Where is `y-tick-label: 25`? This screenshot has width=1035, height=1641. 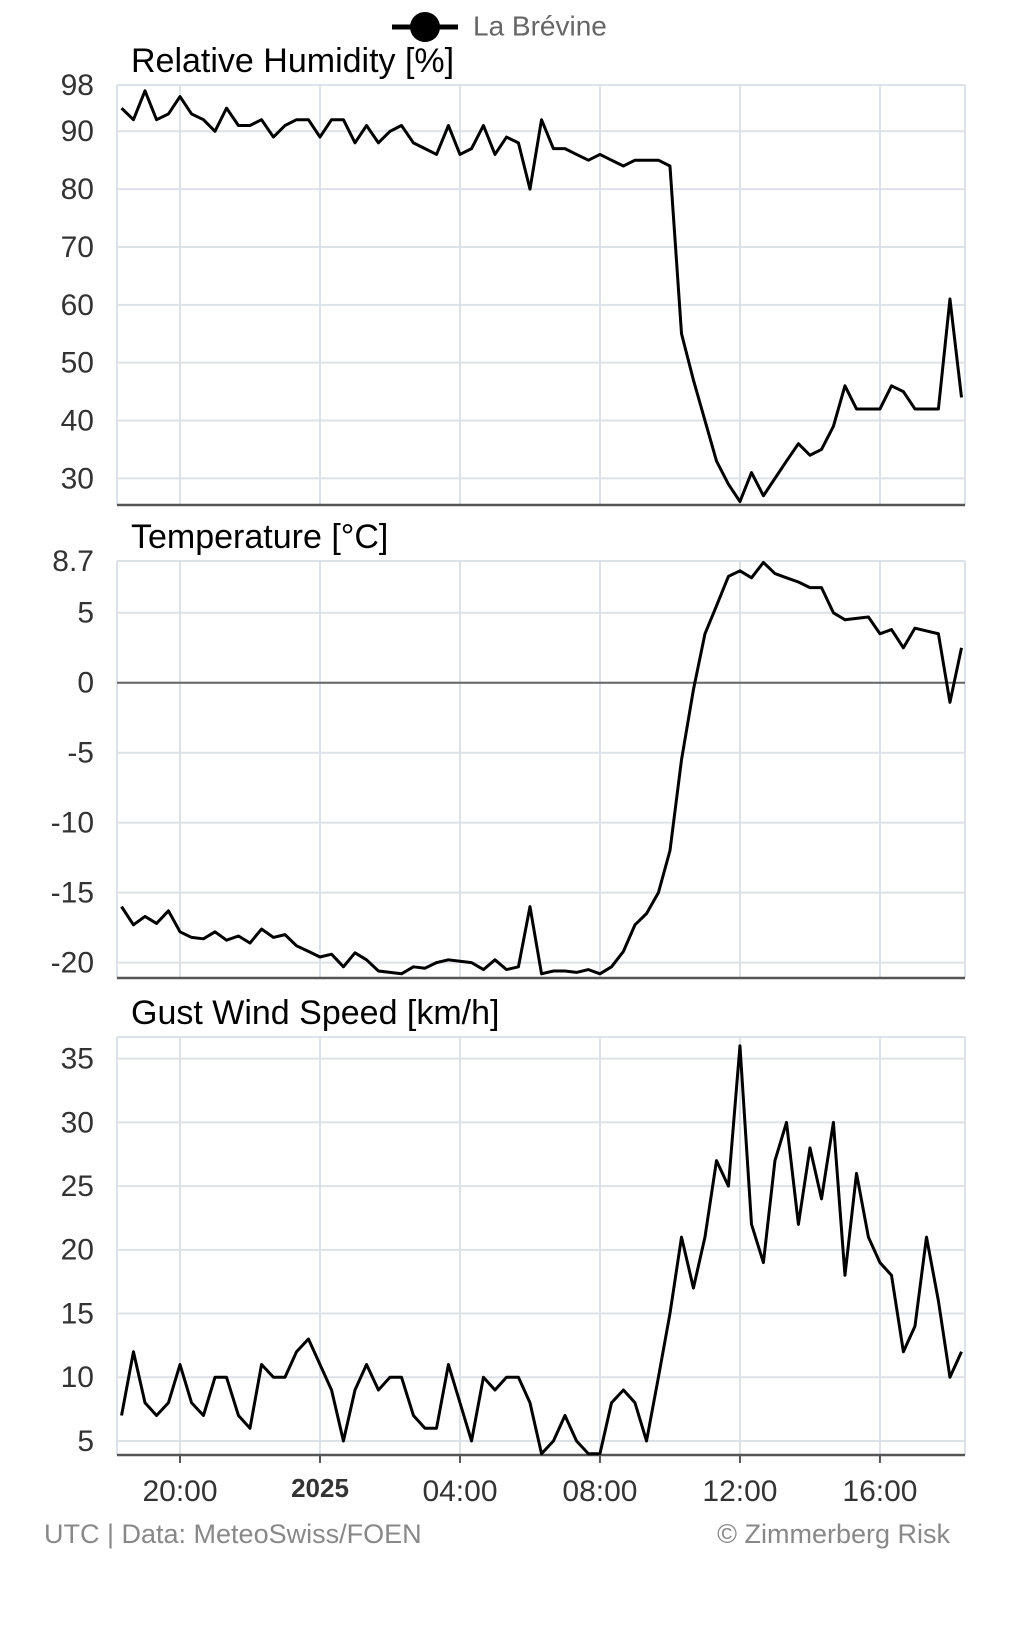 y-tick-label: 25 is located at coordinates (77, 1186).